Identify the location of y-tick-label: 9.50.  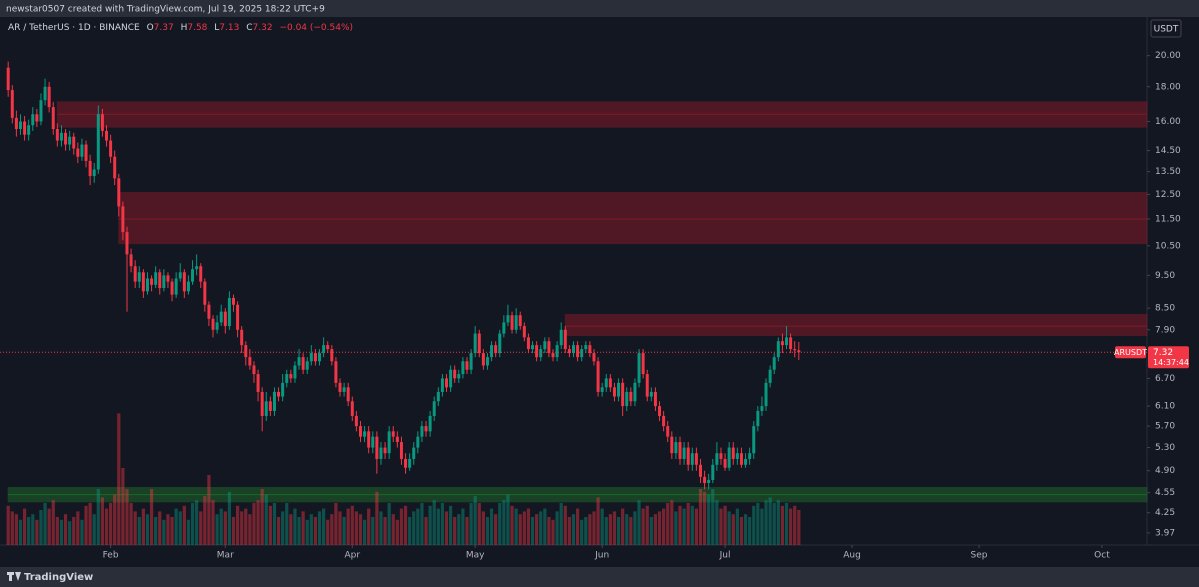
(1165, 276).